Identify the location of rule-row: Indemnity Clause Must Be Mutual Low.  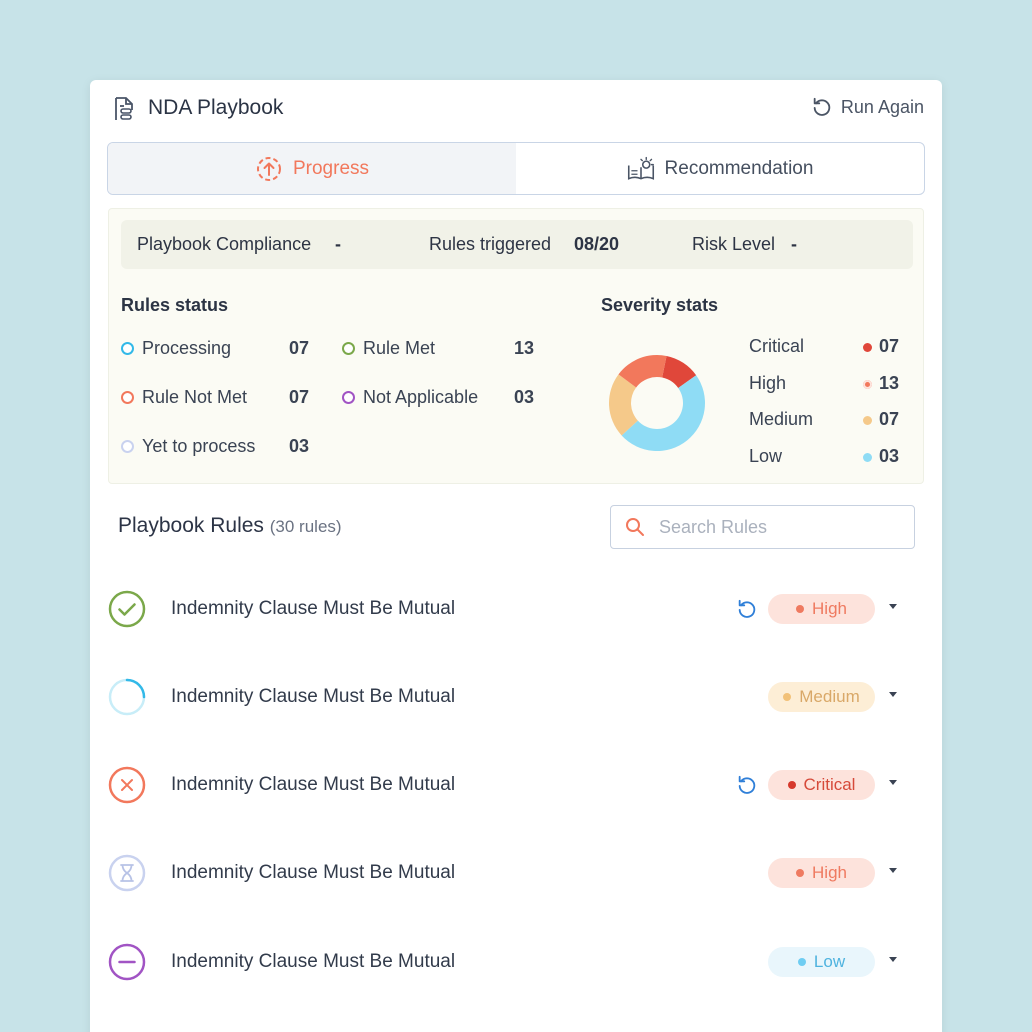
(516, 962).